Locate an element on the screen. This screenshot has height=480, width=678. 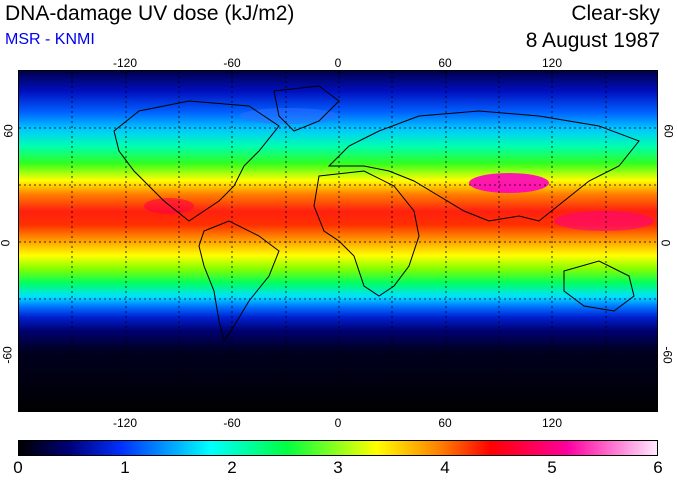
lon-tick-top: 0 is located at coordinates (338, 63).